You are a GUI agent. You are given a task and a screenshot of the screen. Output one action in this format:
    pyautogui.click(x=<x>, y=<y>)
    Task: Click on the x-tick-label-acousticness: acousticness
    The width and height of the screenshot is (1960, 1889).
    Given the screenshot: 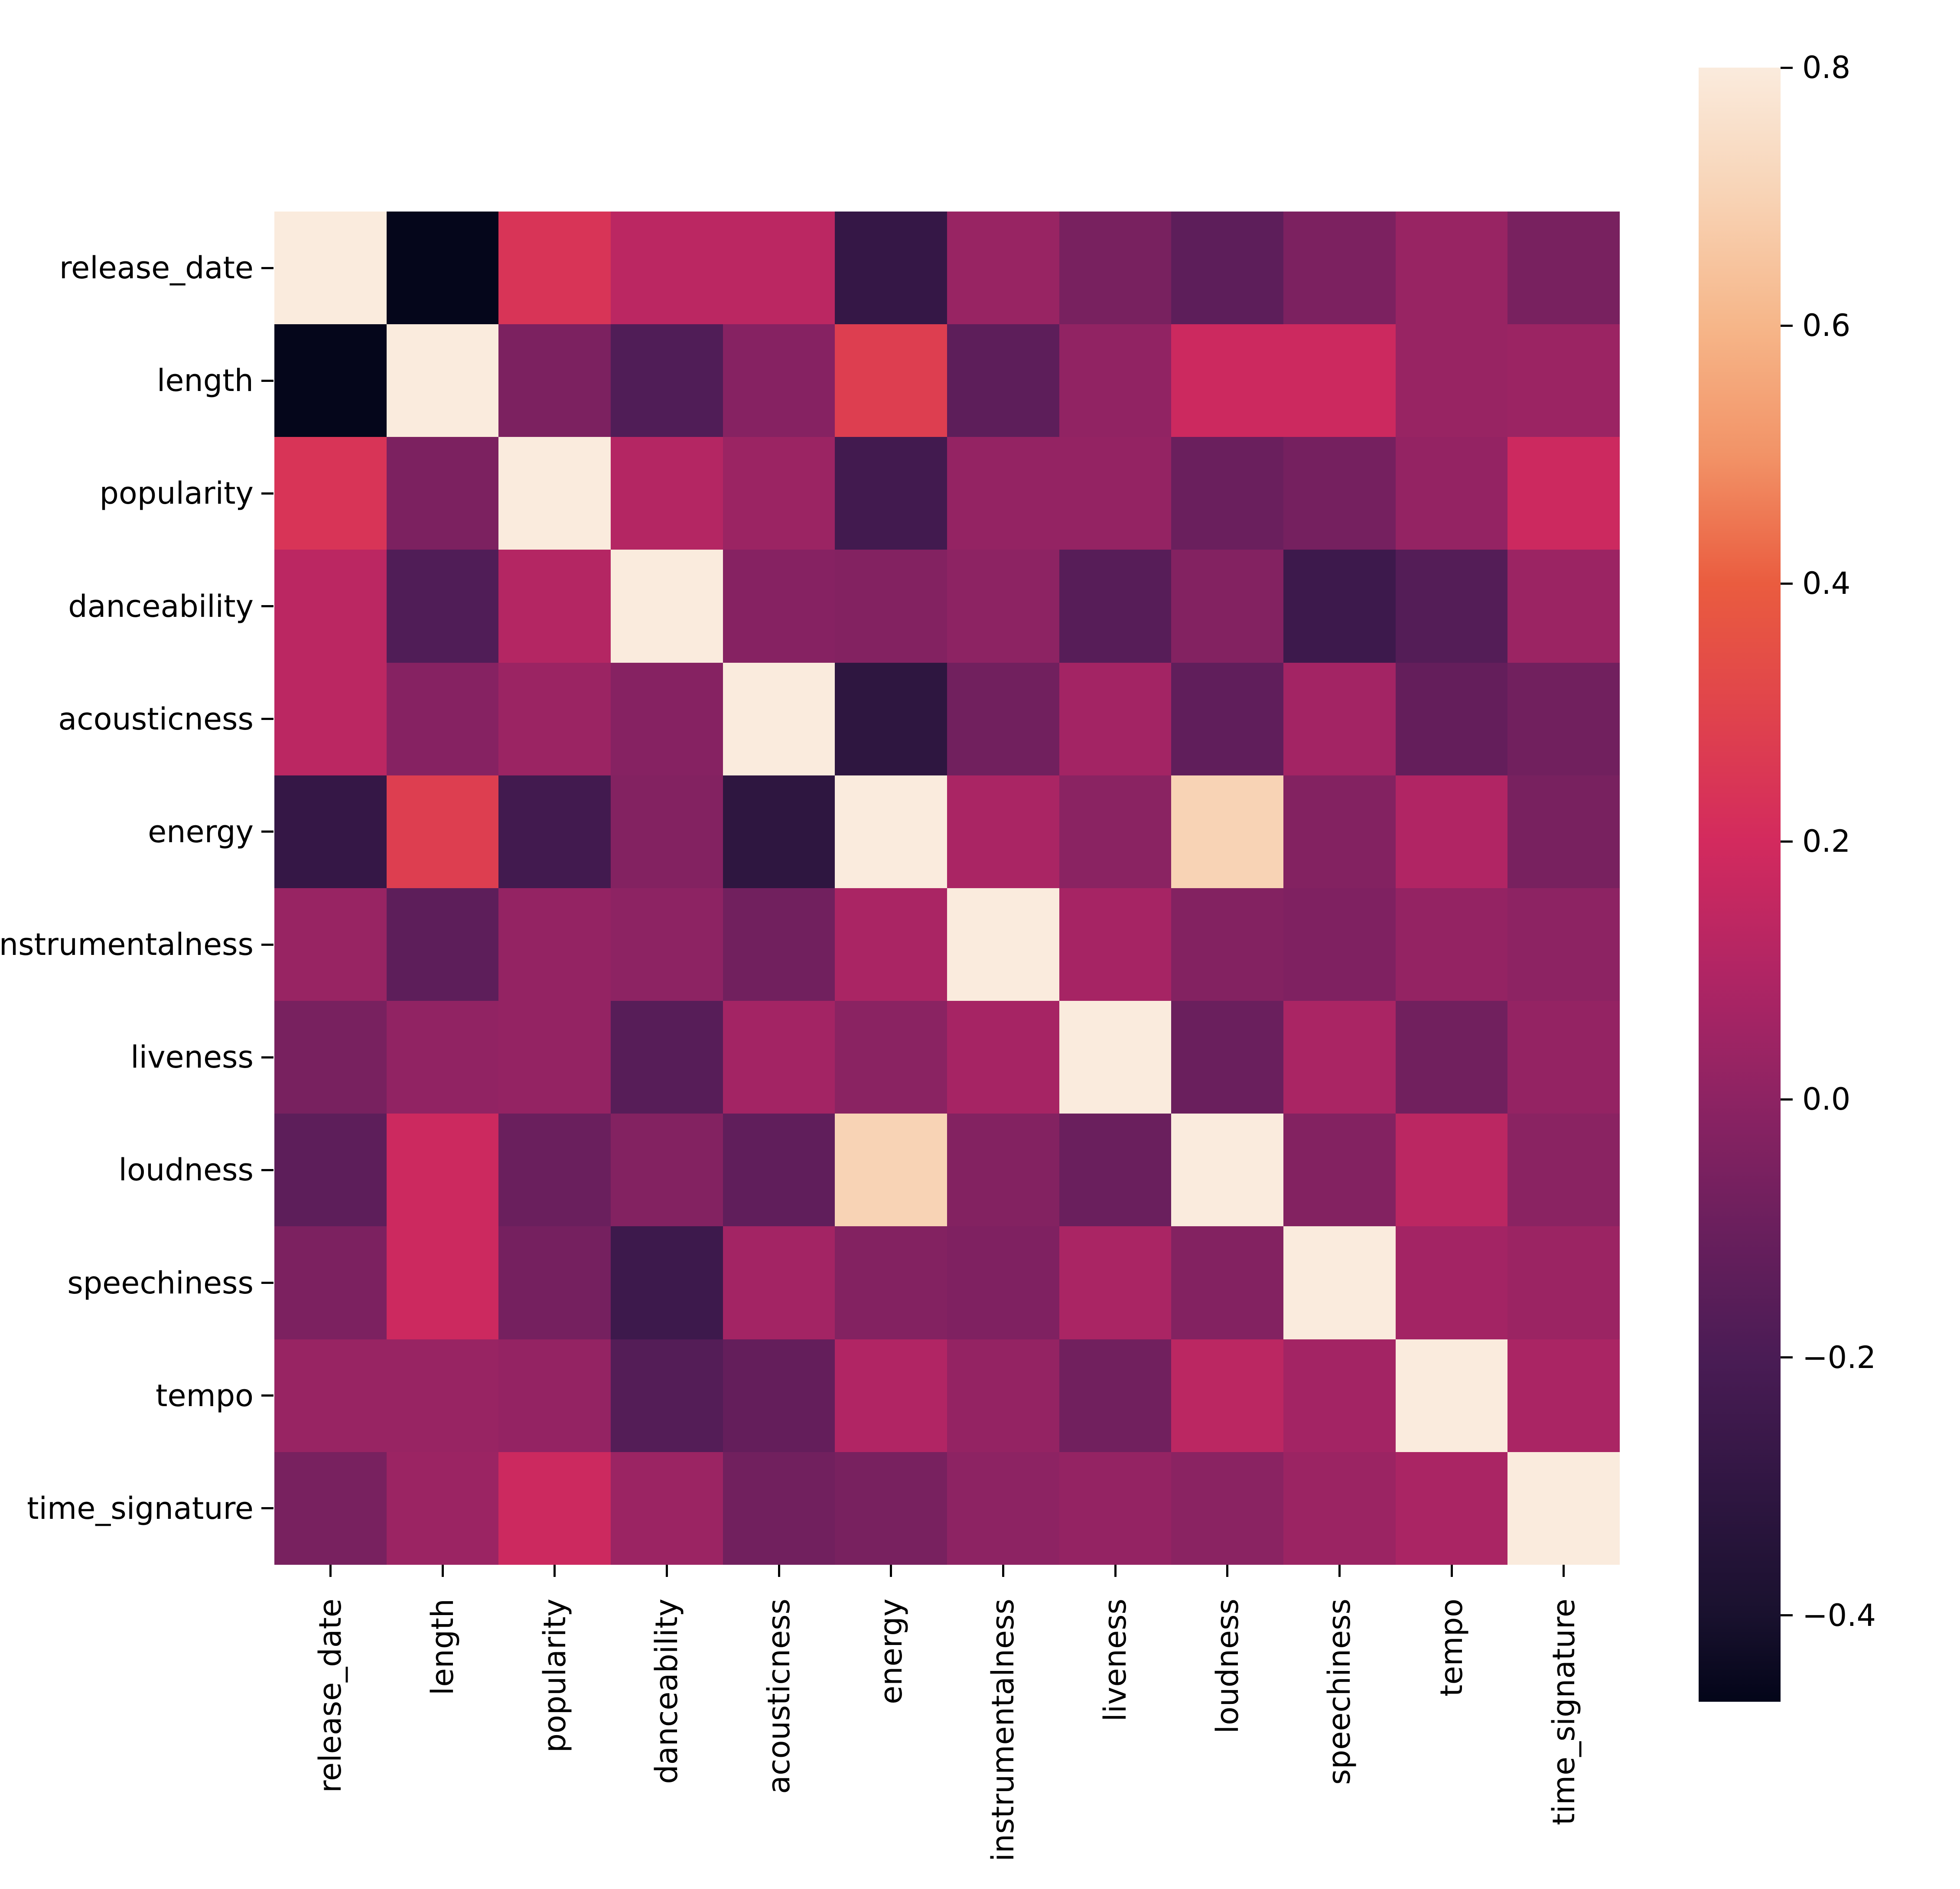 What is the action you would take?
    pyautogui.click(x=779, y=1696)
    